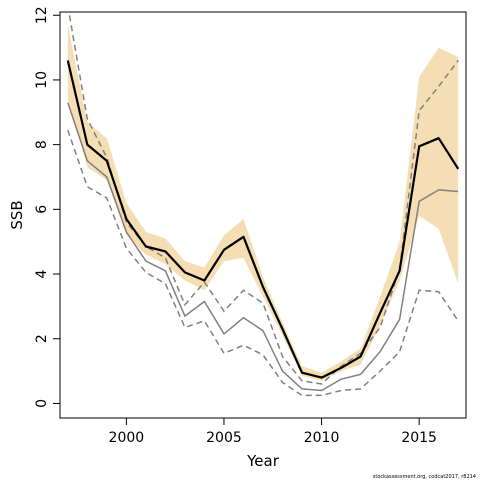  Describe the element at coordinates (42, 273) in the screenshot. I see `y-tick-label: 4` at that location.